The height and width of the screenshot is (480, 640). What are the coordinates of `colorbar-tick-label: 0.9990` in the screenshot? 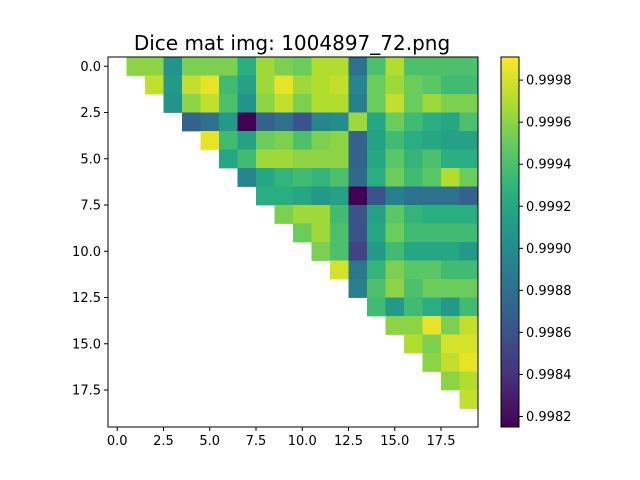 It's located at (549, 249).